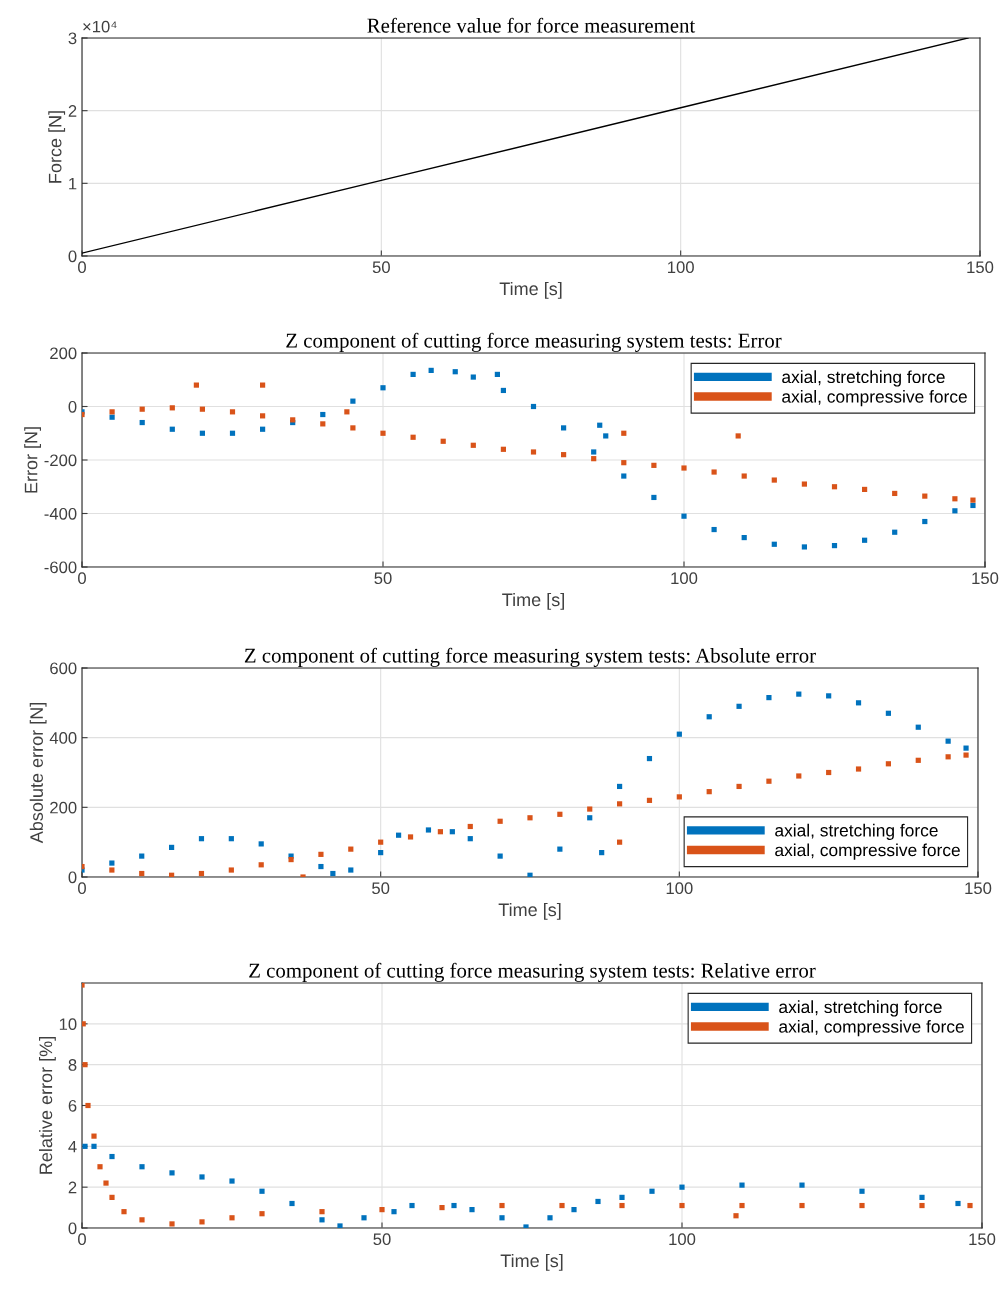 Image resolution: width=1005 pixels, height=1293 pixels. Describe the element at coordinates (72, 1105) in the screenshot. I see `y-tick-label: 6` at that location.